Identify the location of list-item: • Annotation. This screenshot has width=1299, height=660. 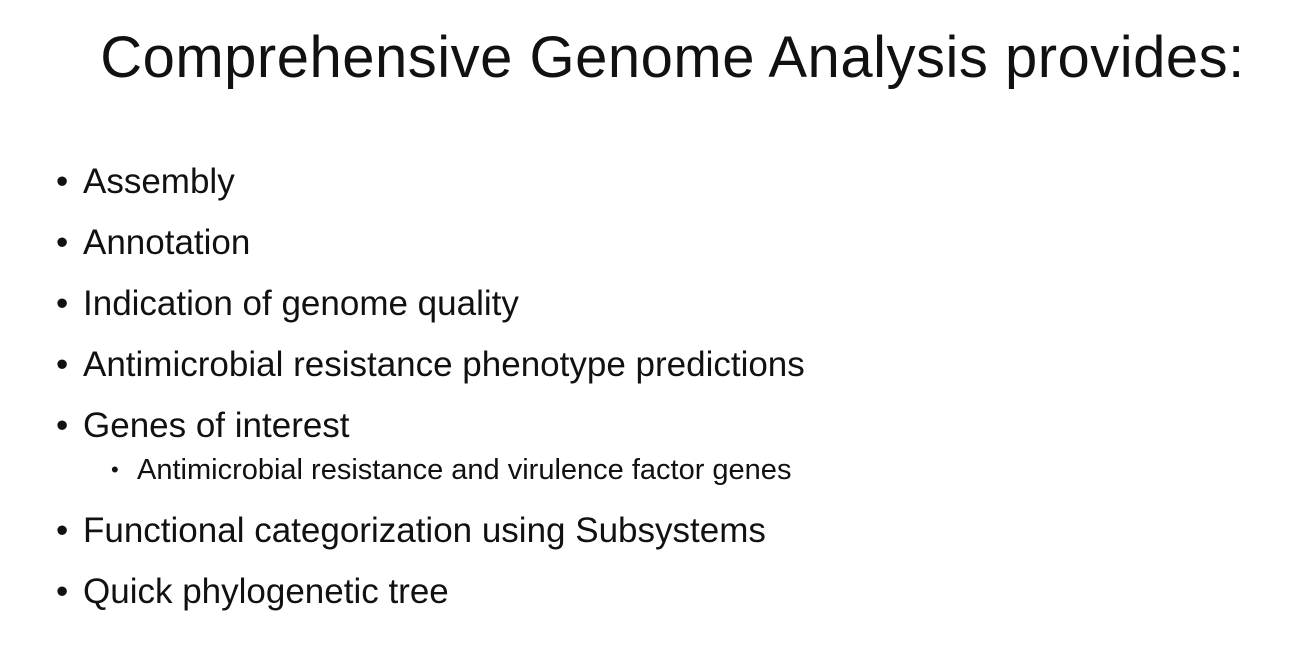
(656, 243).